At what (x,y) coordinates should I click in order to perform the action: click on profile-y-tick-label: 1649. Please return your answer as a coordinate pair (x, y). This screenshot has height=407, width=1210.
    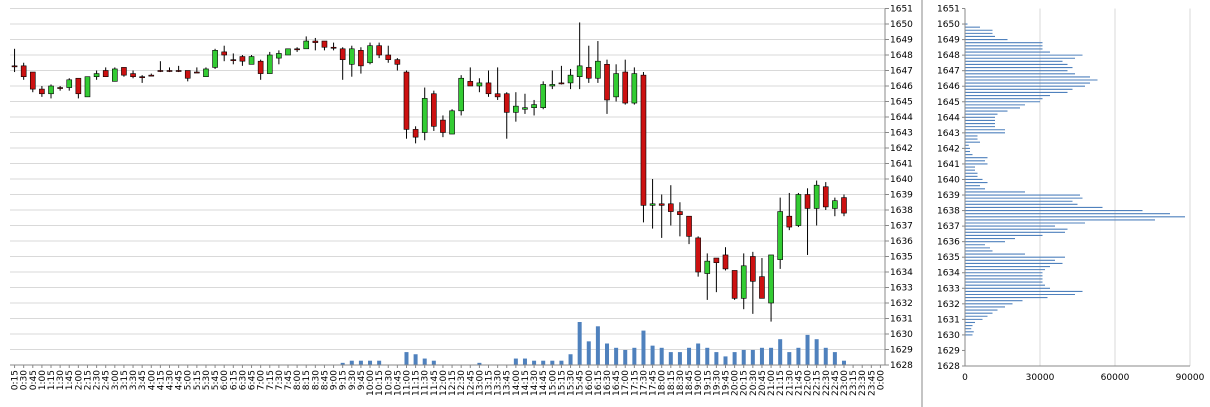
    Looking at the image, I should click on (948, 41).